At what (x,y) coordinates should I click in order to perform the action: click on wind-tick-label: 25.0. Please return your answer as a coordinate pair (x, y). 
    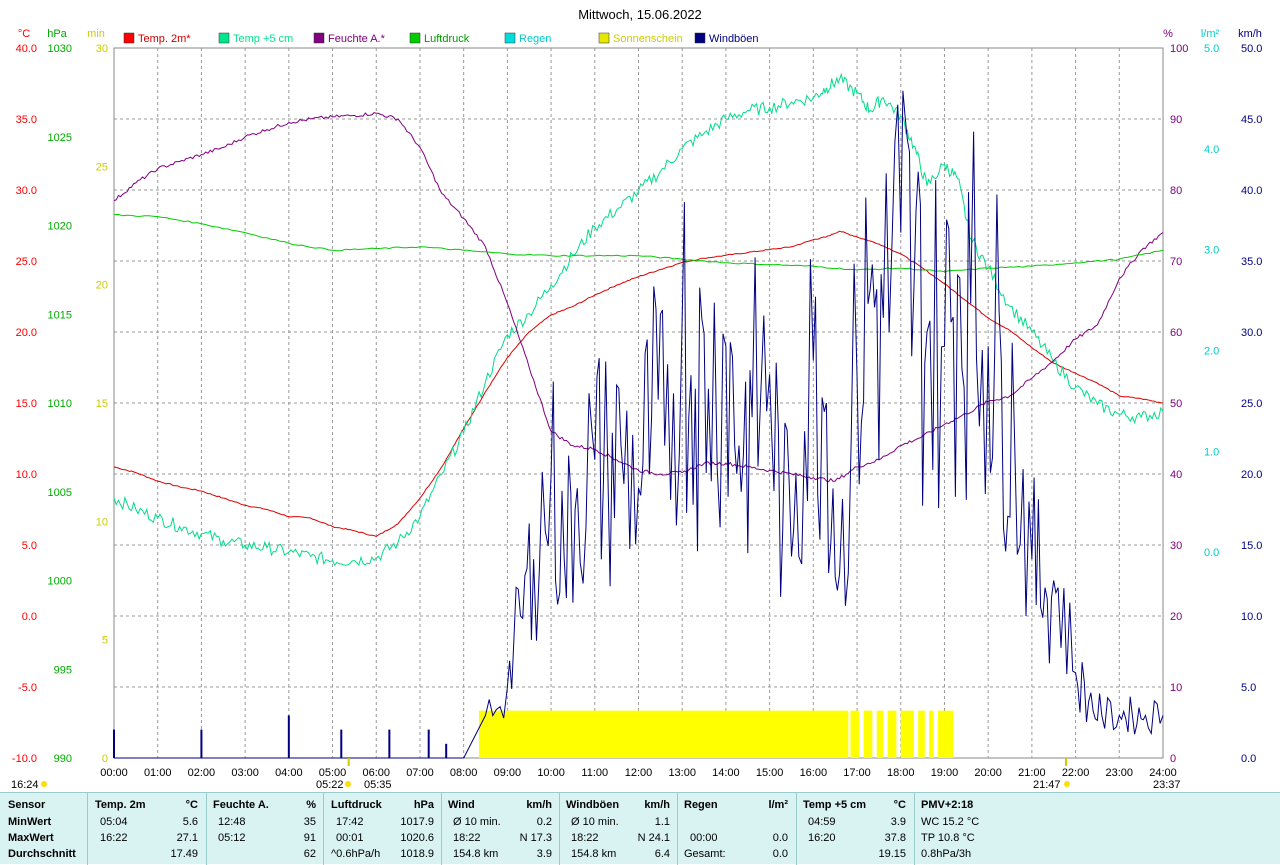
    Looking at the image, I should click on (1251, 404).